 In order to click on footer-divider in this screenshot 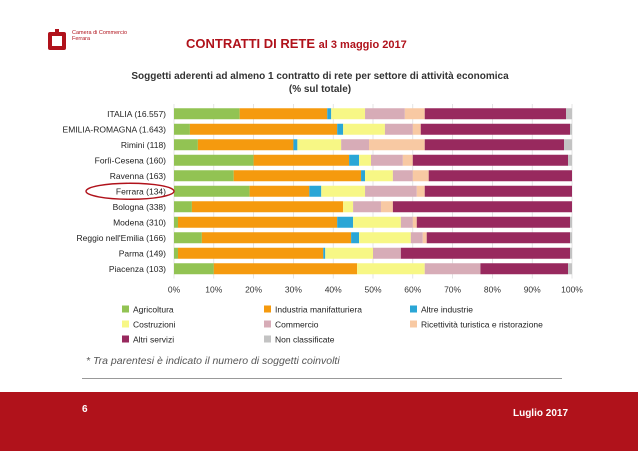, I will do `click(322, 378)`.